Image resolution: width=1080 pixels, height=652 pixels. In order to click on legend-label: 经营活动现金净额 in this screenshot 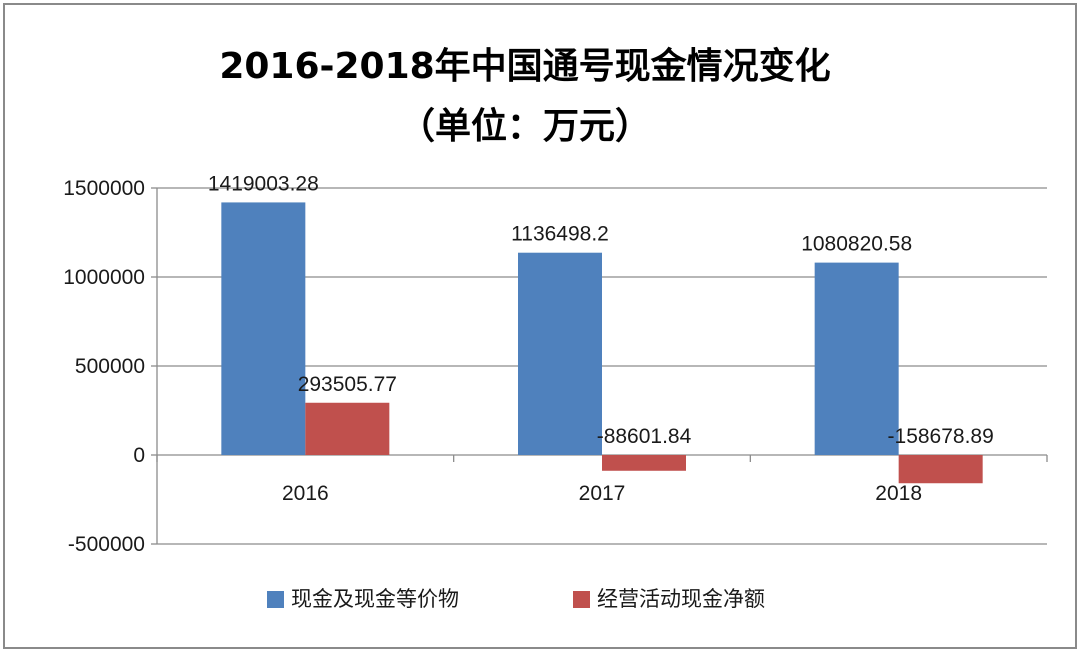, I will do `click(681, 599)`.